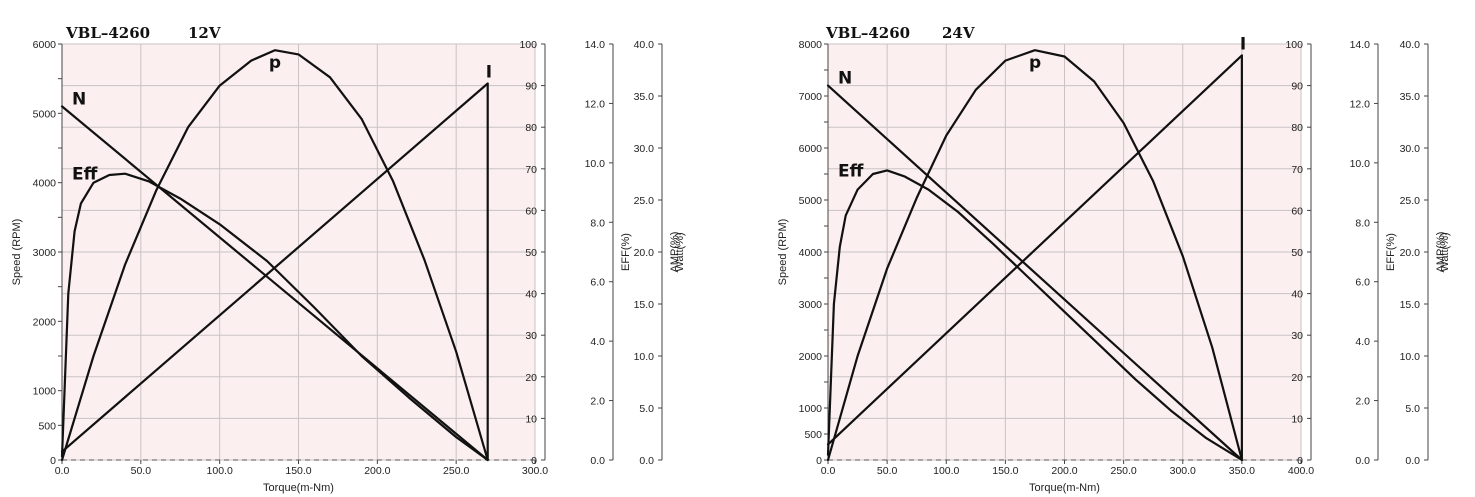 This screenshot has height=497, width=1475. Describe the element at coordinates (811, 45) in the screenshot. I see `y-tick-label-speed: 8000` at that location.